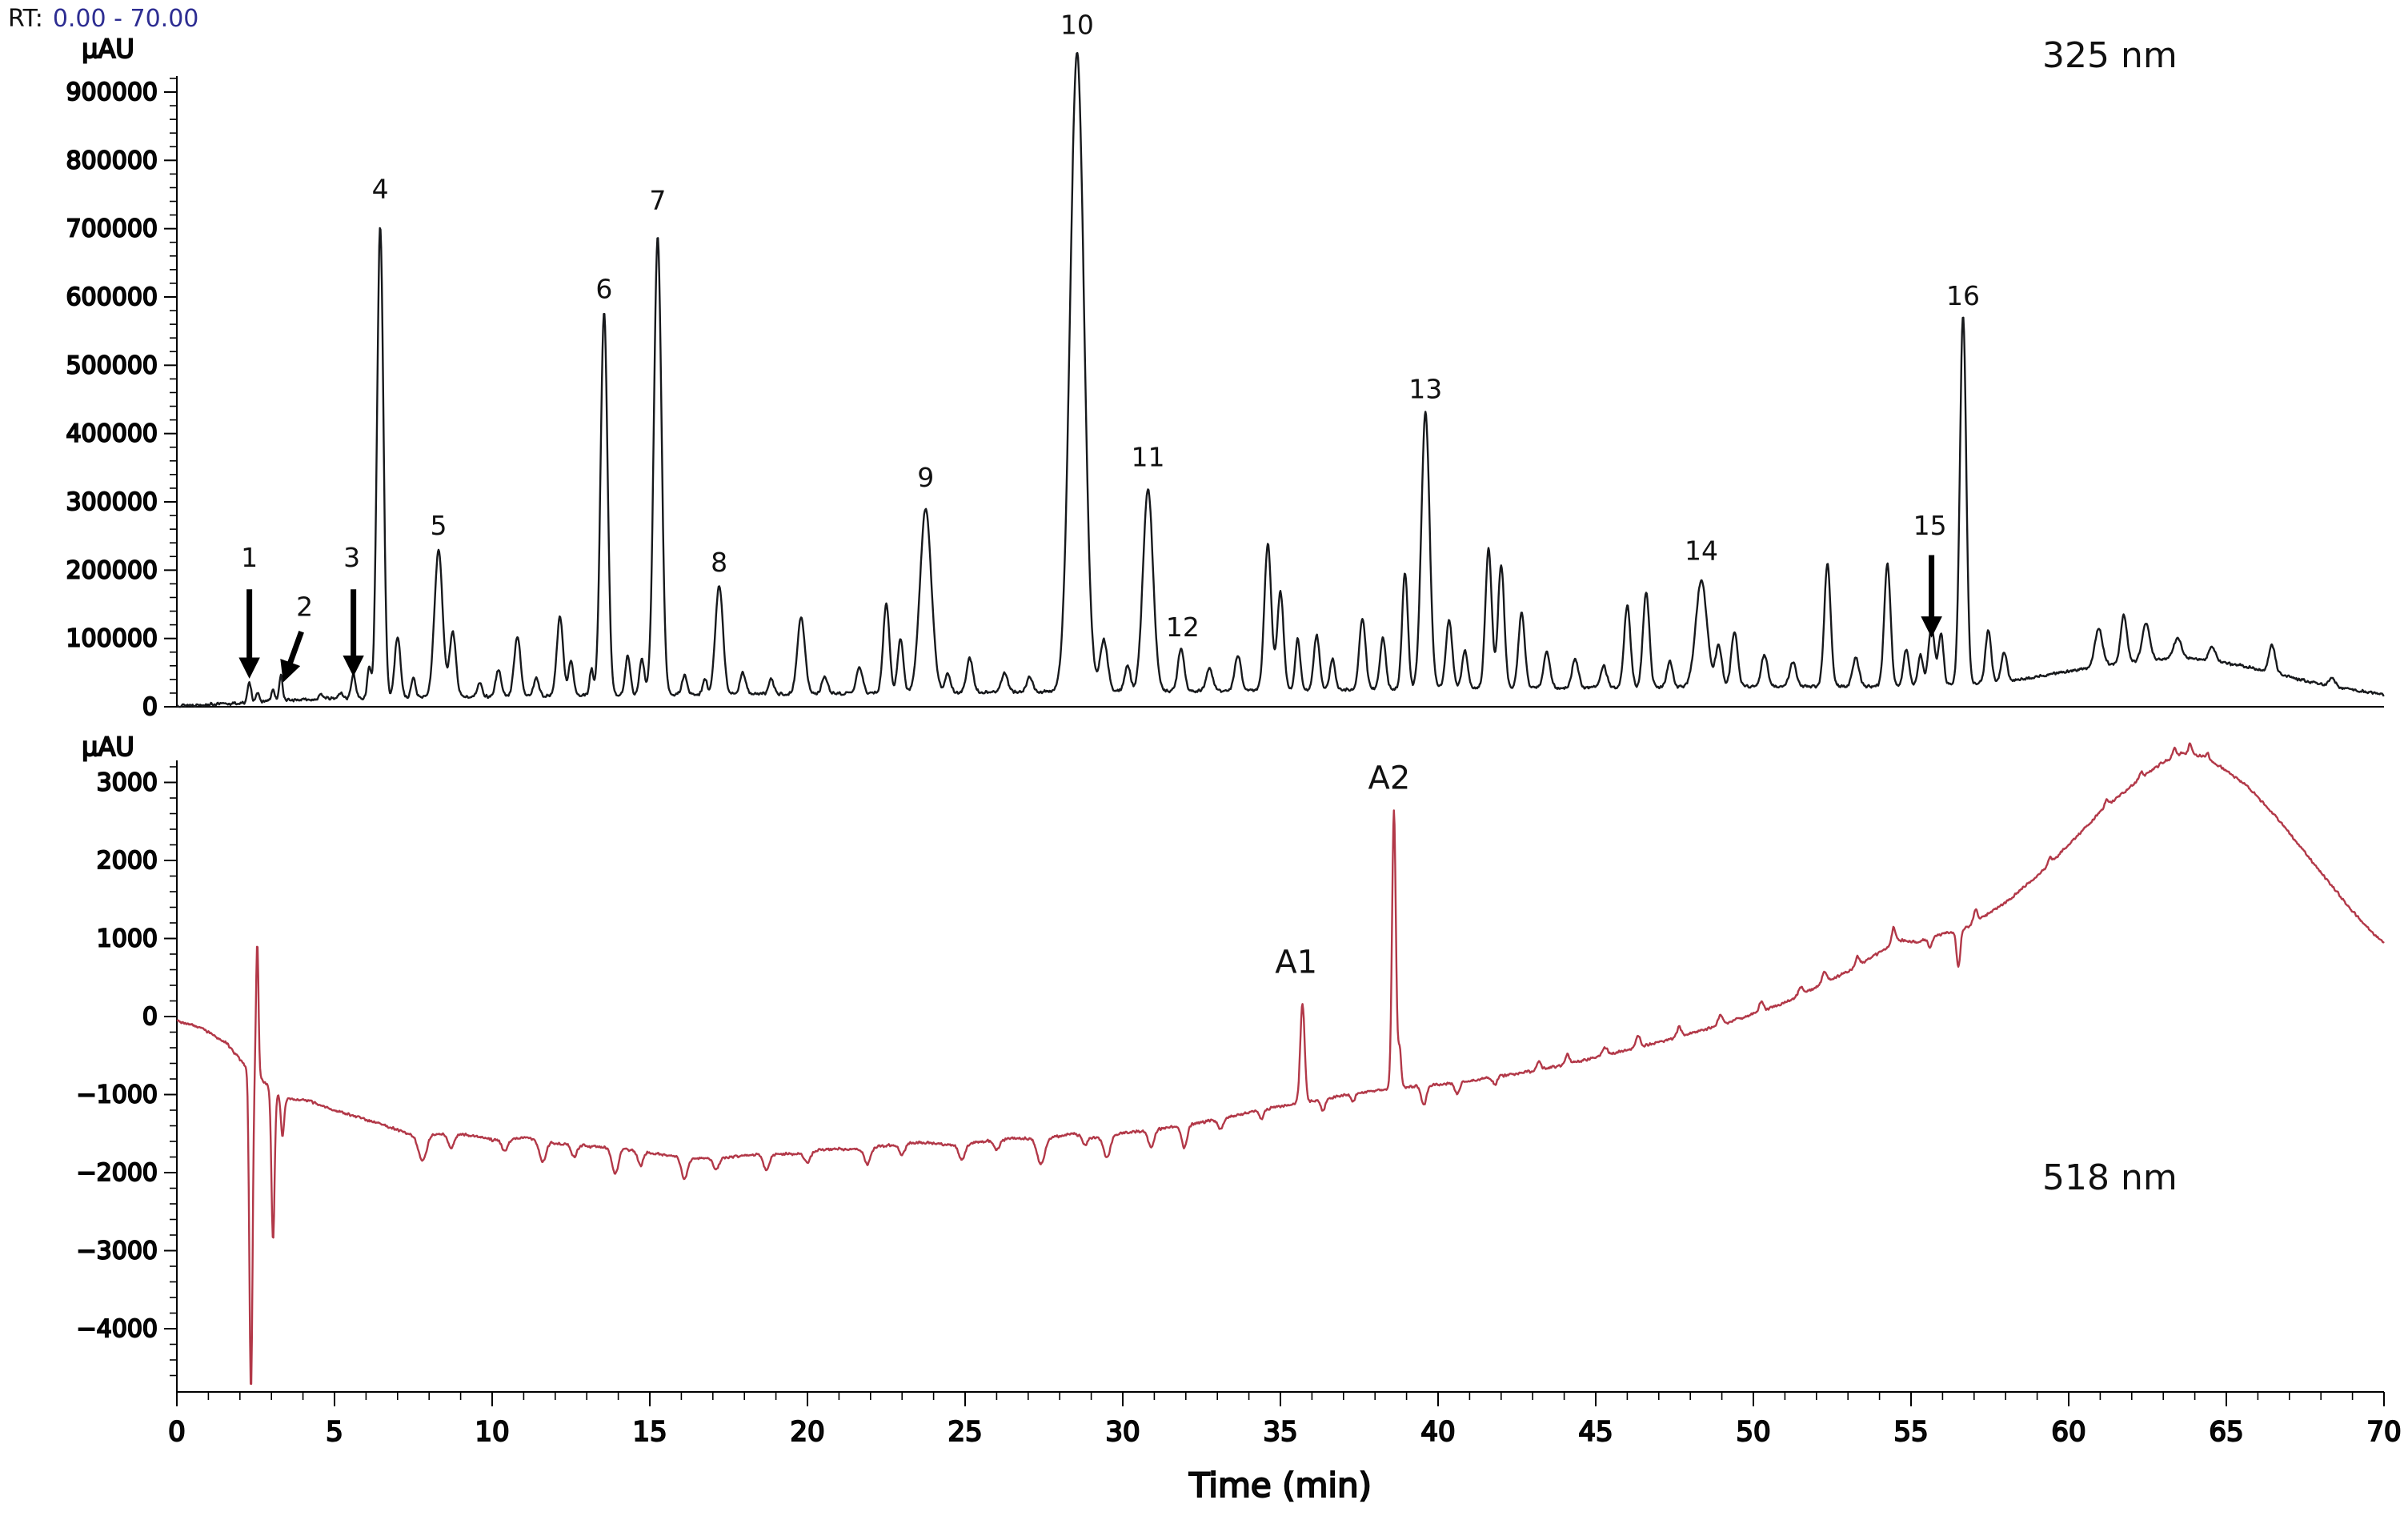 This screenshot has height=1520, width=2408. What do you see at coordinates (657, 200) in the screenshot?
I see `peak-label-7: 7` at bounding box center [657, 200].